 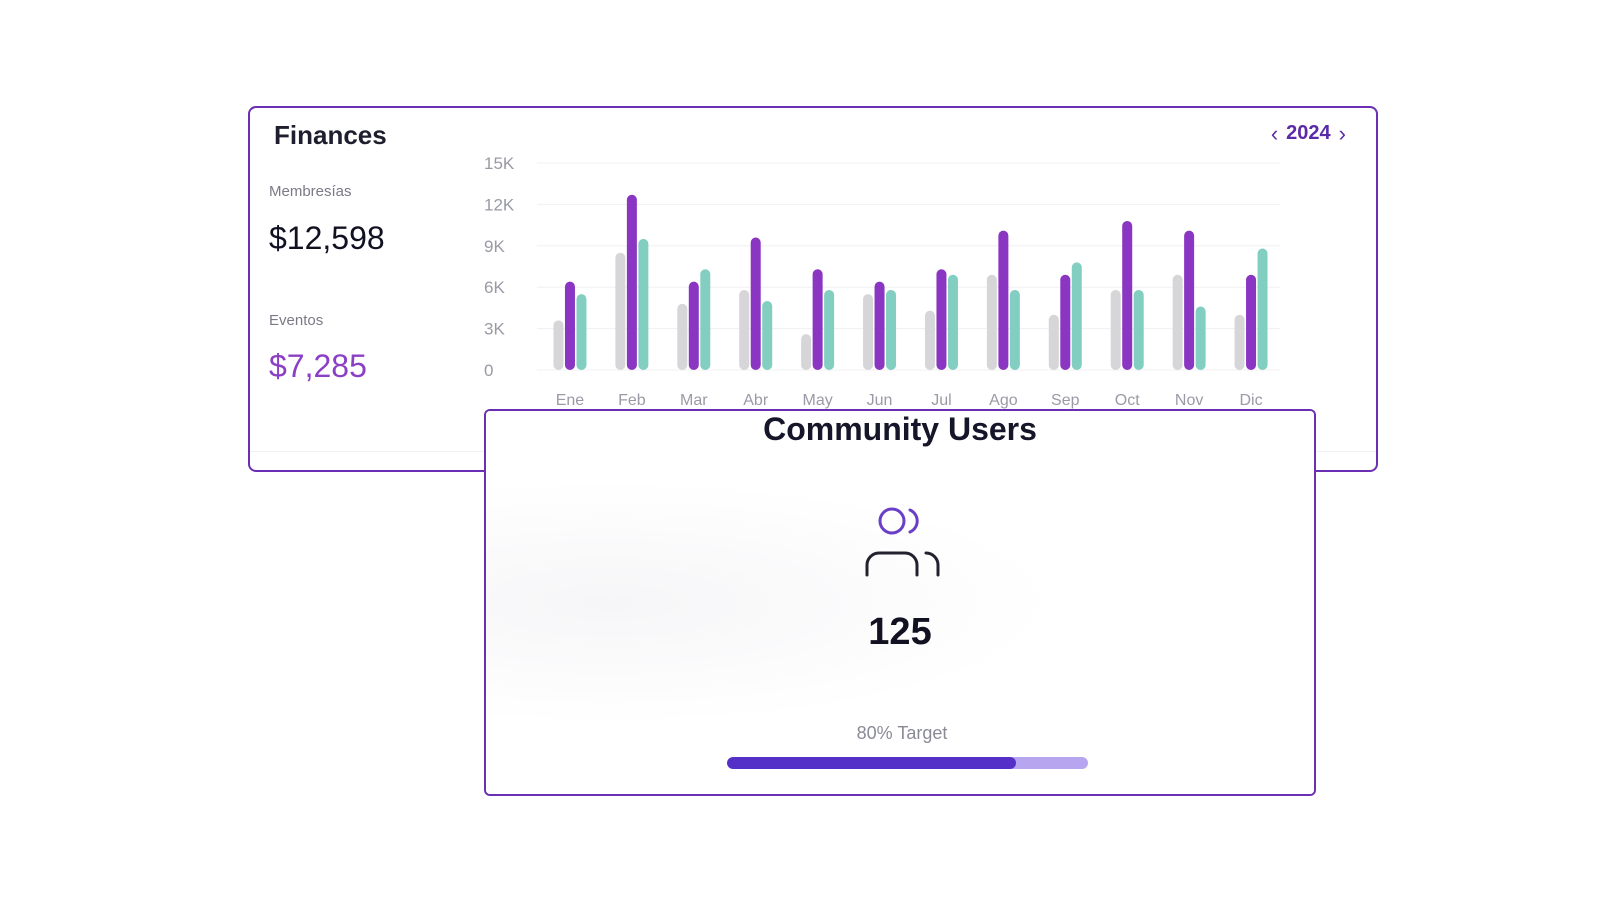 What do you see at coordinates (632, 400) in the screenshot?
I see `x-tick-label: Feb` at bounding box center [632, 400].